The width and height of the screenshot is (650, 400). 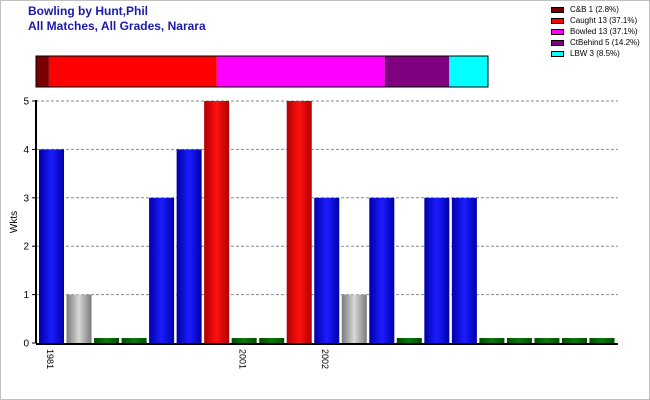 I want to click on legend-label-cb: C&B 1 (2.8%), so click(x=594, y=9).